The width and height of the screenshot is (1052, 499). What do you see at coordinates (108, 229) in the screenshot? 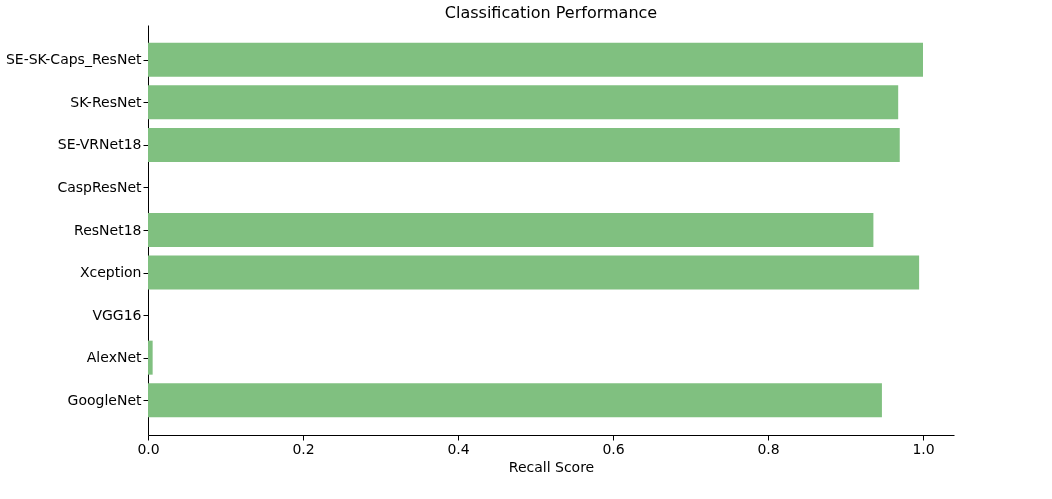
I see `y-tick-label: ResNet18` at bounding box center [108, 229].